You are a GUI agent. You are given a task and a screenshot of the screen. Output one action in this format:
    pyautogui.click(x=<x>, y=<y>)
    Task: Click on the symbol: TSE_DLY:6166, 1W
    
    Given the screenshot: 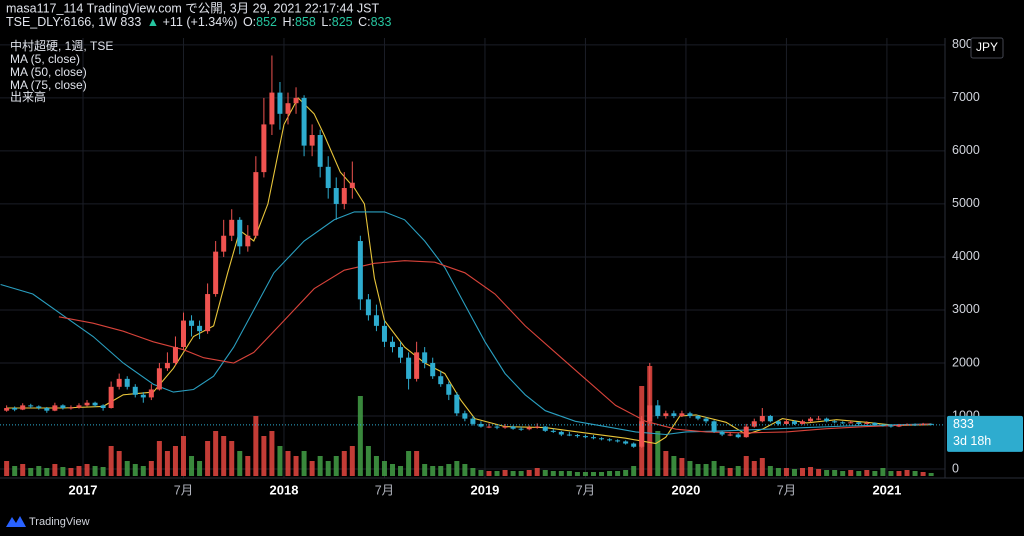 What is the action you would take?
    pyautogui.click(x=61, y=22)
    